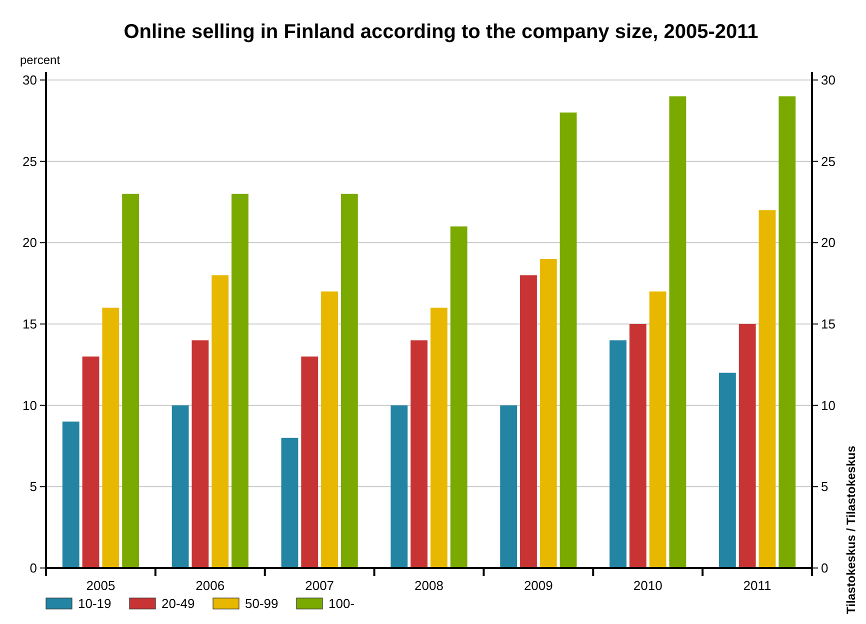  What do you see at coordinates (29, 80) in the screenshot?
I see `y-tick-label: 30` at bounding box center [29, 80].